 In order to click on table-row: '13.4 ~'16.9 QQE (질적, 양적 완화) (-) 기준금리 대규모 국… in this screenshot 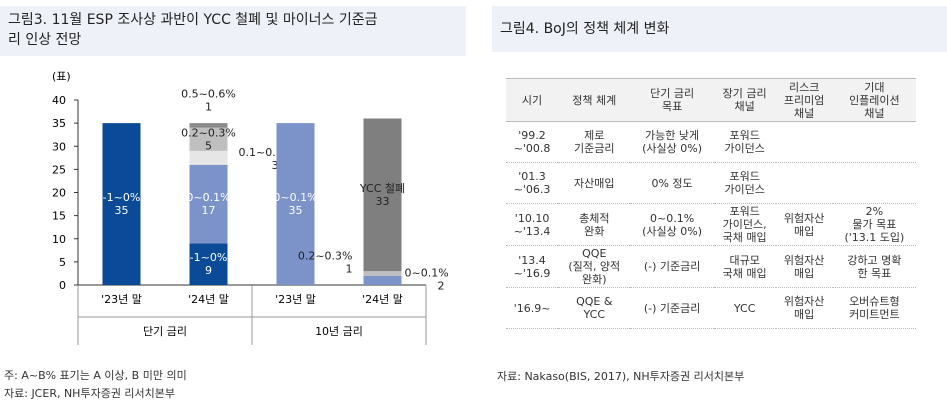, I will do `click(711, 266)`.